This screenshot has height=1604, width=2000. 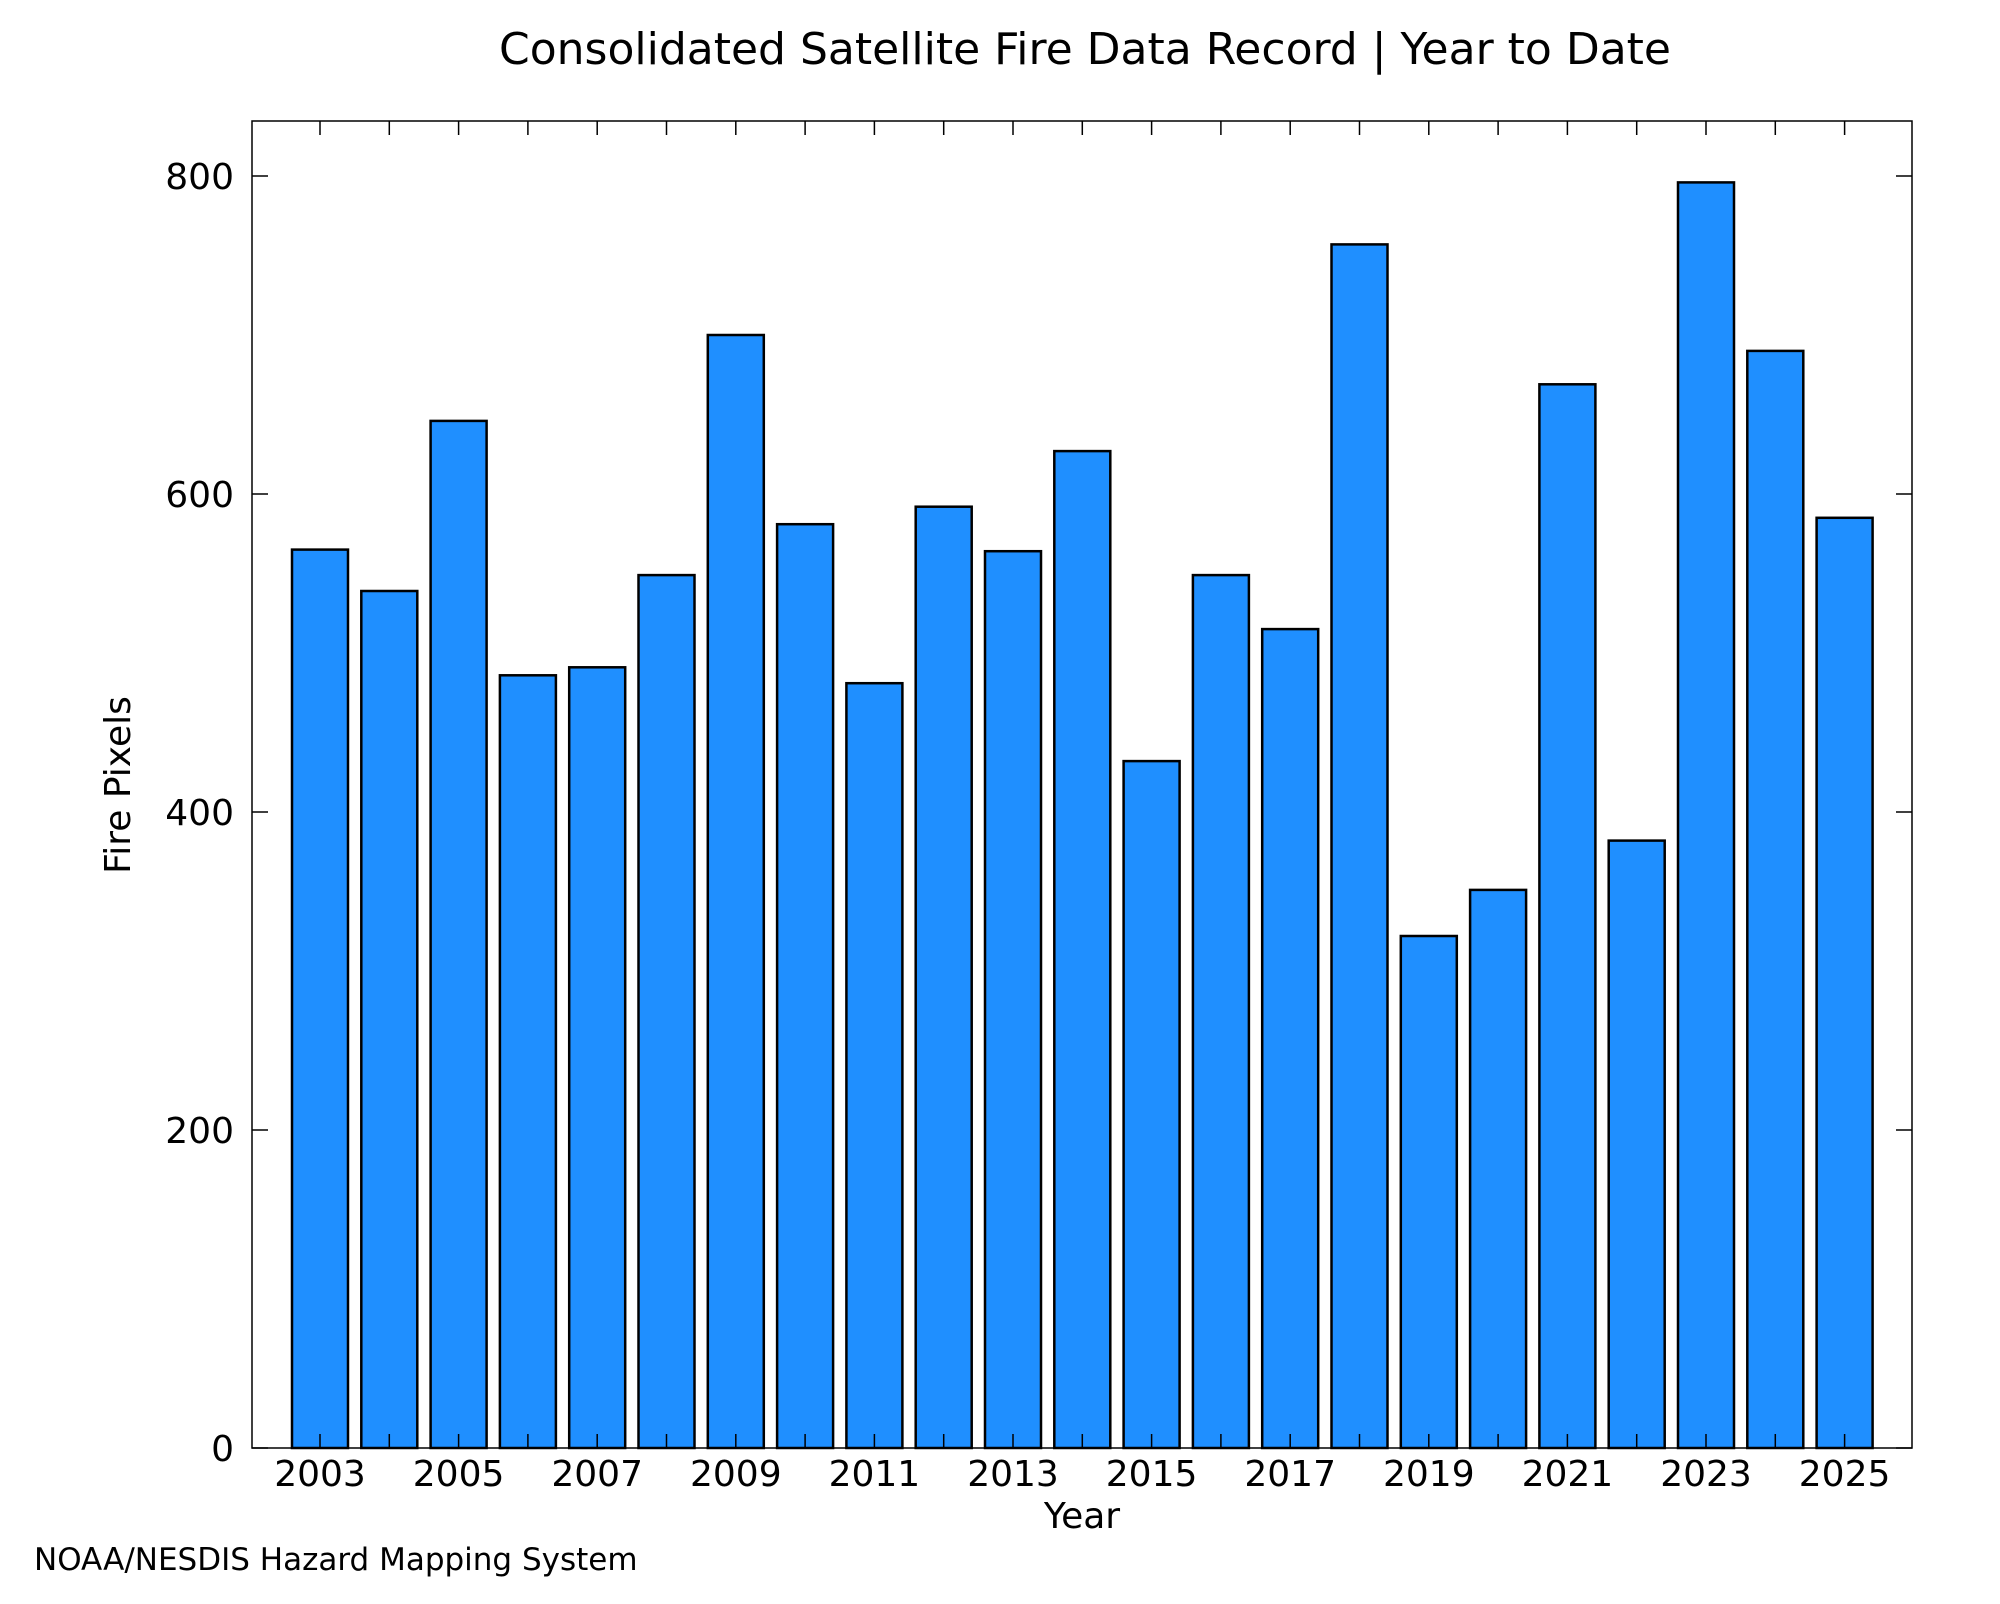 What do you see at coordinates (199, 1131) in the screenshot?
I see `y-tick-label: 200` at bounding box center [199, 1131].